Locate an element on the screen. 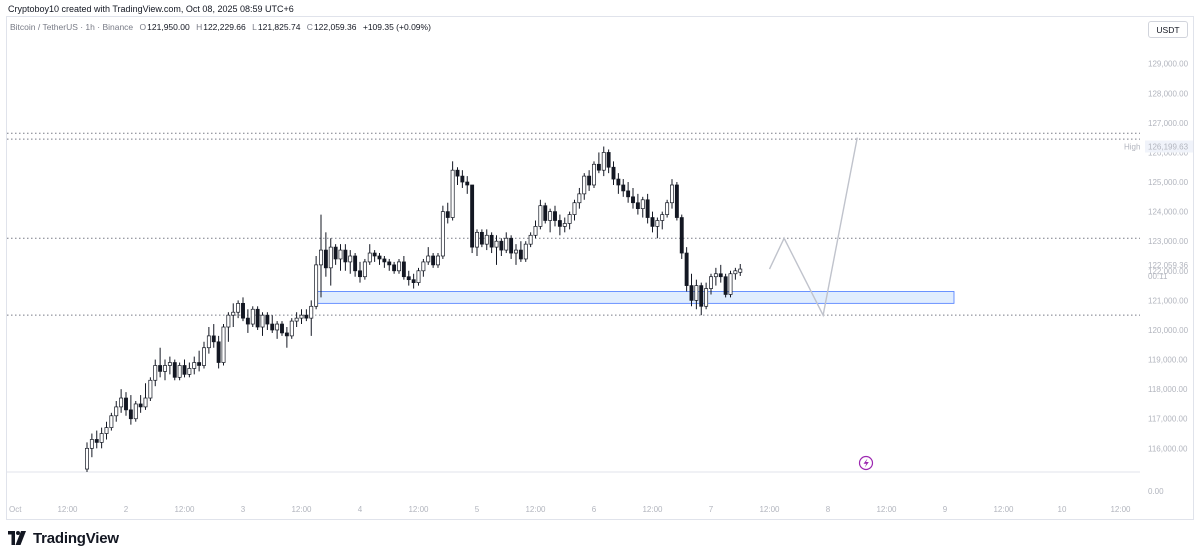  open-label: O is located at coordinates (143, 27).